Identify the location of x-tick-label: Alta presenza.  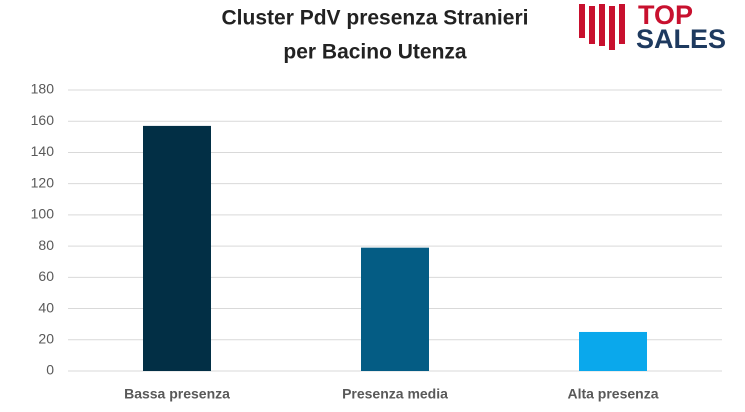
(612, 394).